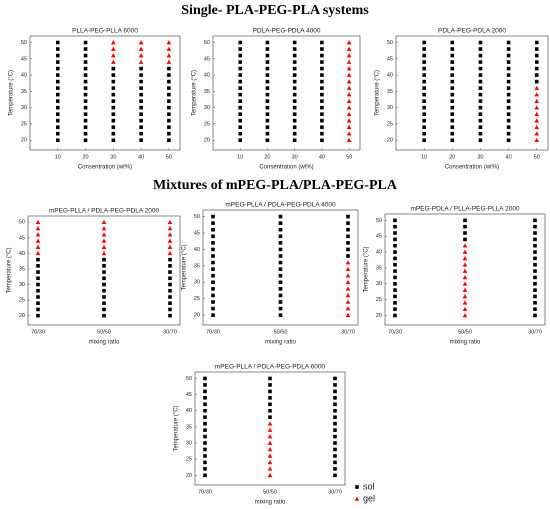 The height and width of the screenshot is (509, 550). Describe the element at coordinates (275, 185) in the screenshot. I see `section-heading: Mixtures of mPEG-PLA/PLA-PEG-PLA` at that location.